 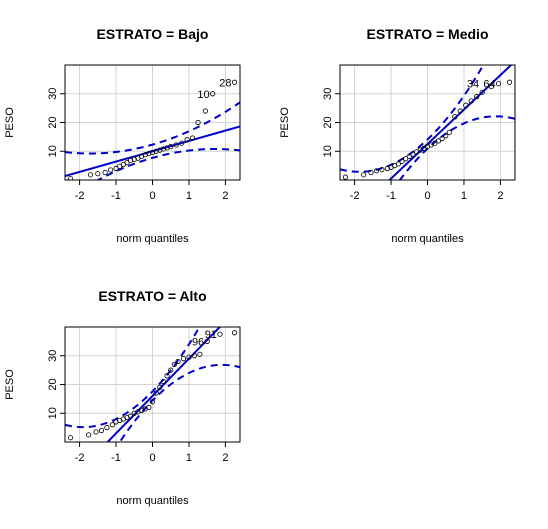 I want to click on envelope-lower, so click(x=179, y=402).